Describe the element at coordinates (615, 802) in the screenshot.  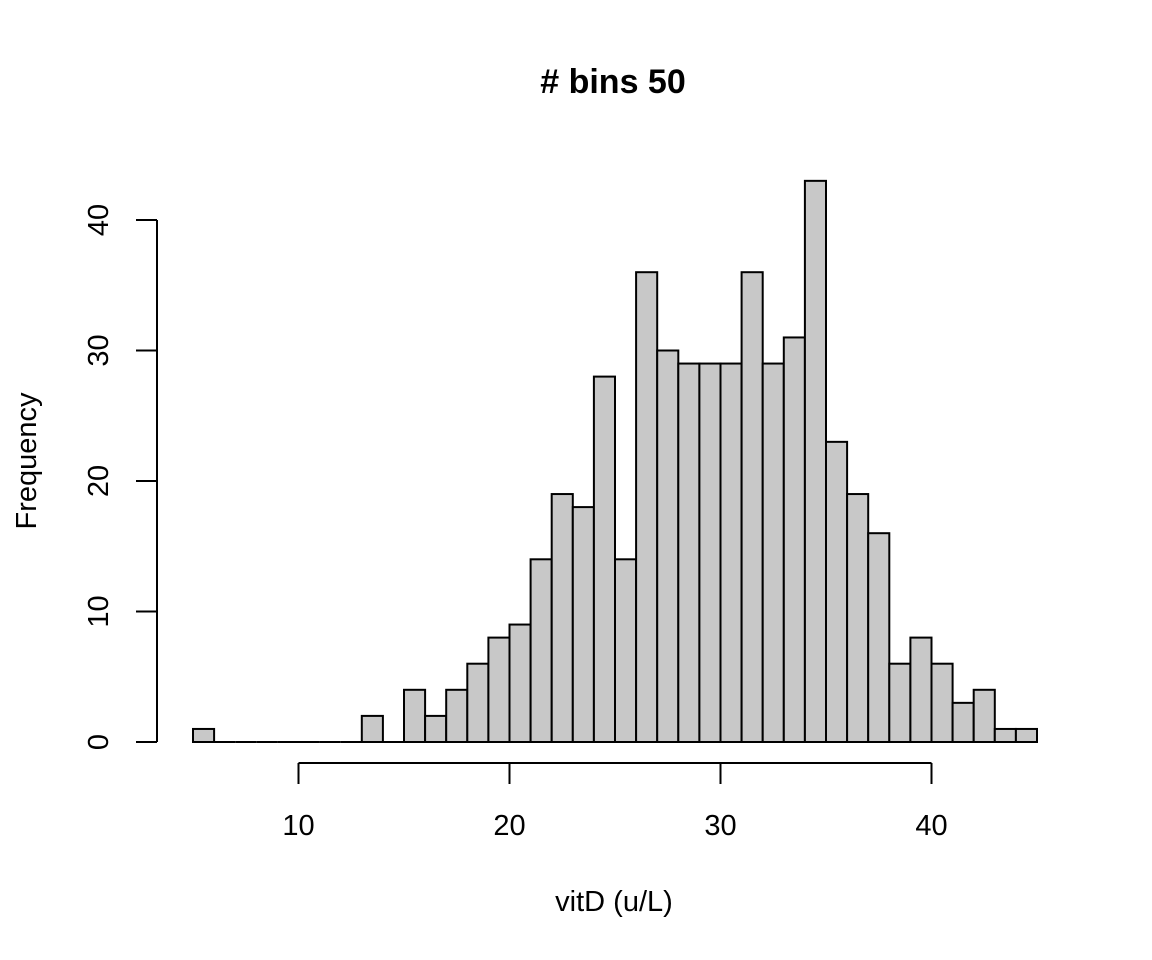
I see `x-axis: 10 20 30 40` at that location.